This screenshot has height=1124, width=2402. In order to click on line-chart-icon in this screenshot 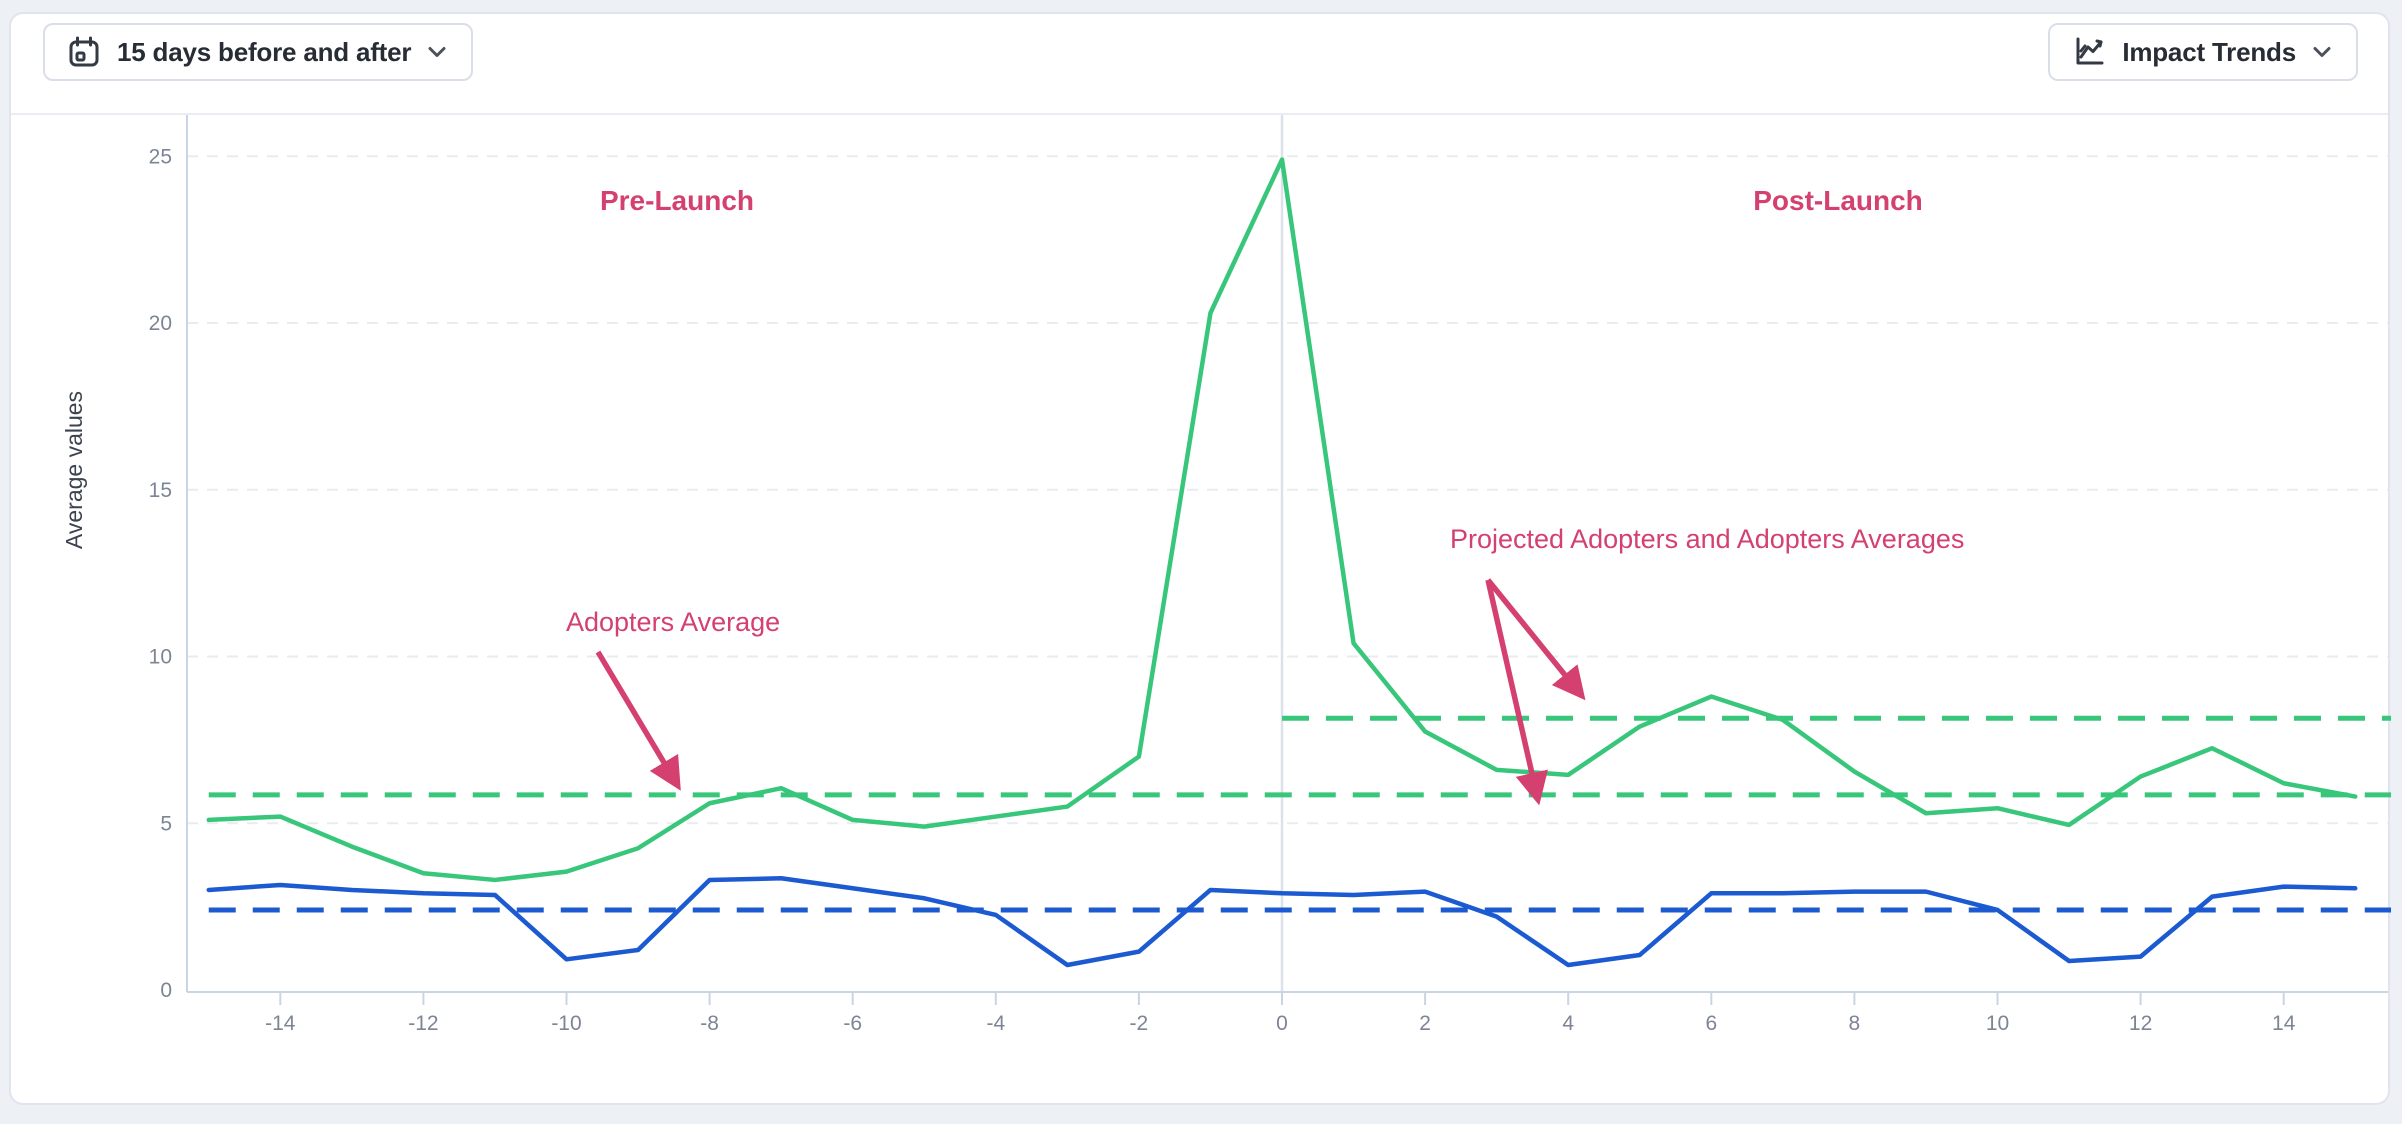, I will do `click(2089, 52)`.